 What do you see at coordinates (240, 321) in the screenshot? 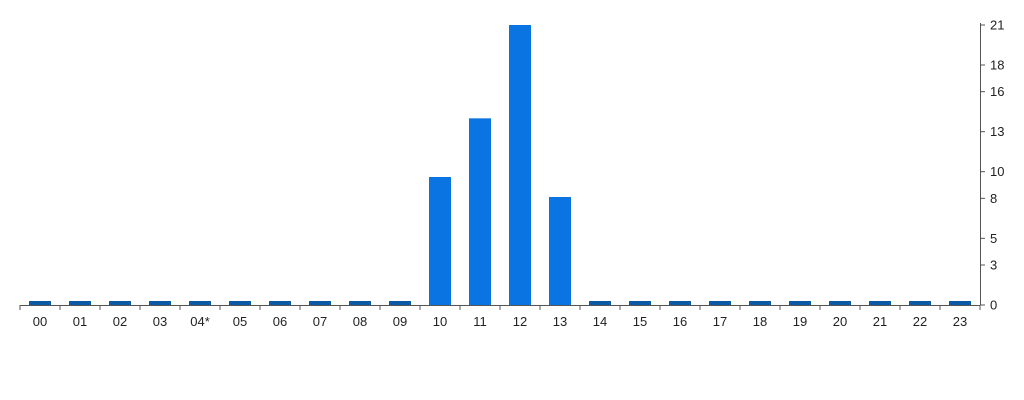
I see `x-tick-label: 05` at bounding box center [240, 321].